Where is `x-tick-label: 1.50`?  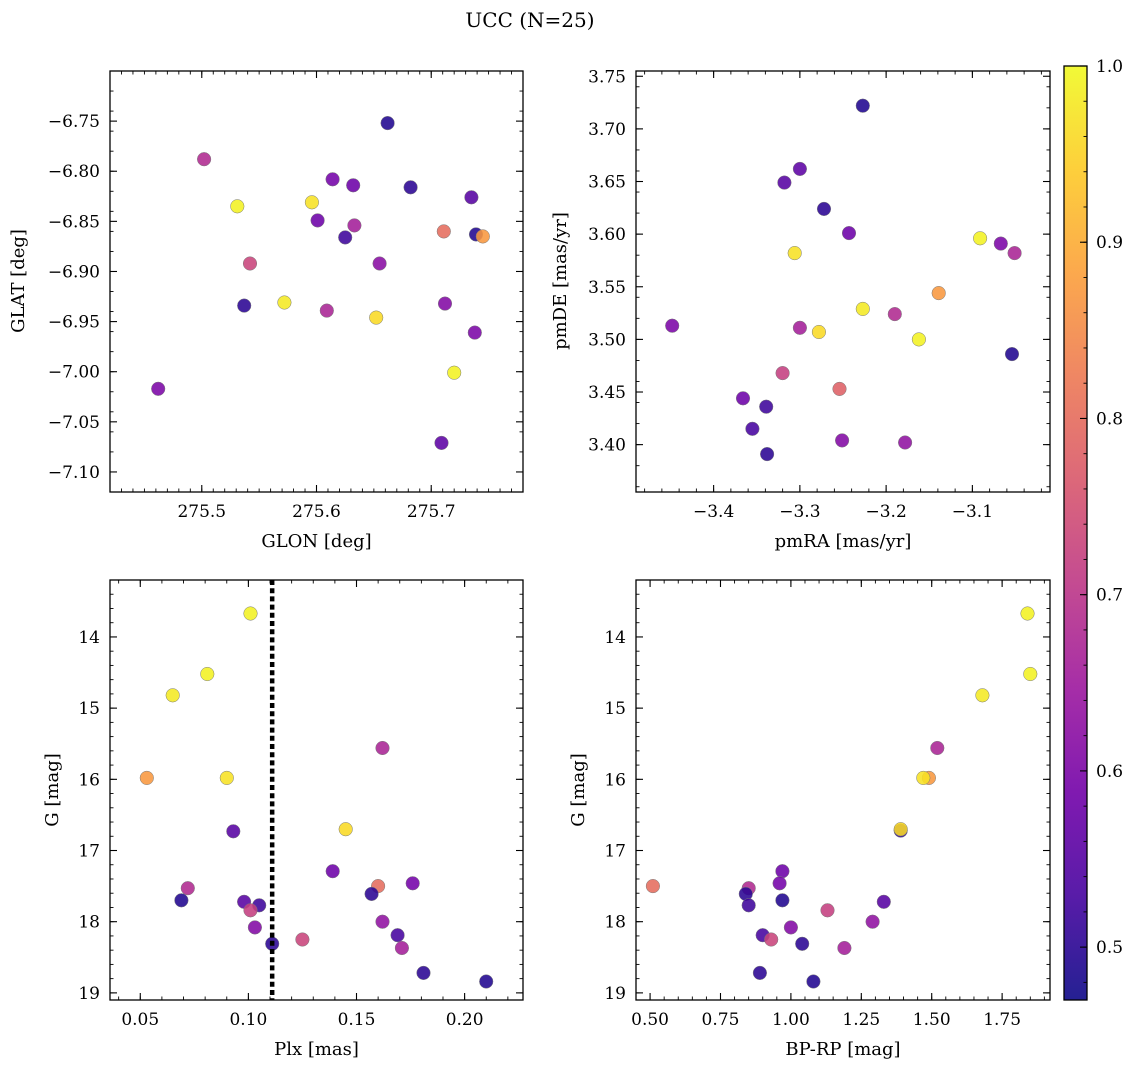 x-tick-label: 1.50 is located at coordinates (932, 1020).